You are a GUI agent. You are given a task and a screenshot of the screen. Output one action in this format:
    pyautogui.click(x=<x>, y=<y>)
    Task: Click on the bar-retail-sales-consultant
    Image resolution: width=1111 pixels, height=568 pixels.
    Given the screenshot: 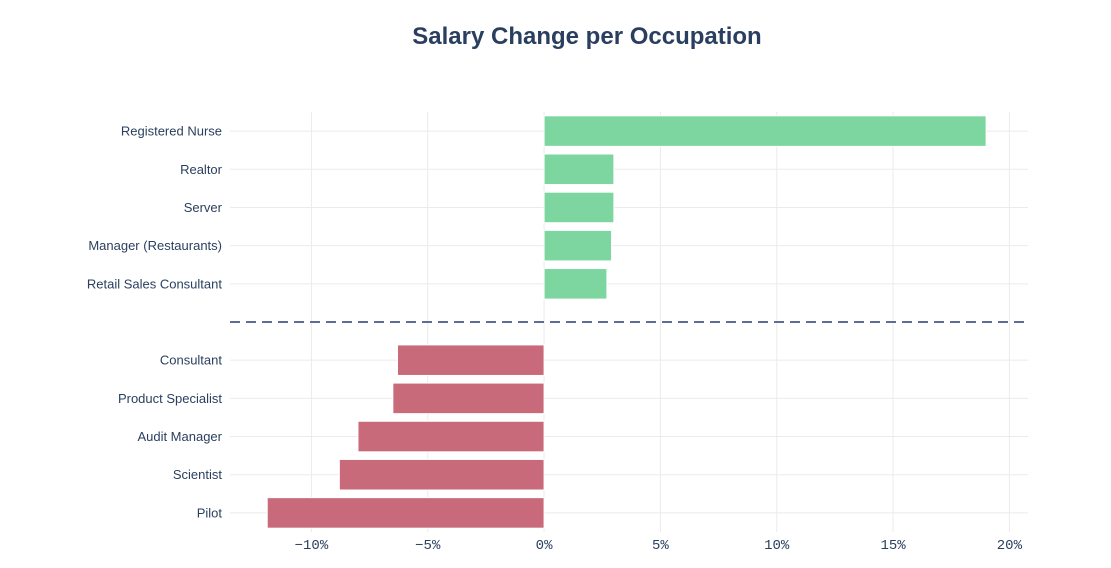 What is the action you would take?
    pyautogui.click(x=575, y=284)
    